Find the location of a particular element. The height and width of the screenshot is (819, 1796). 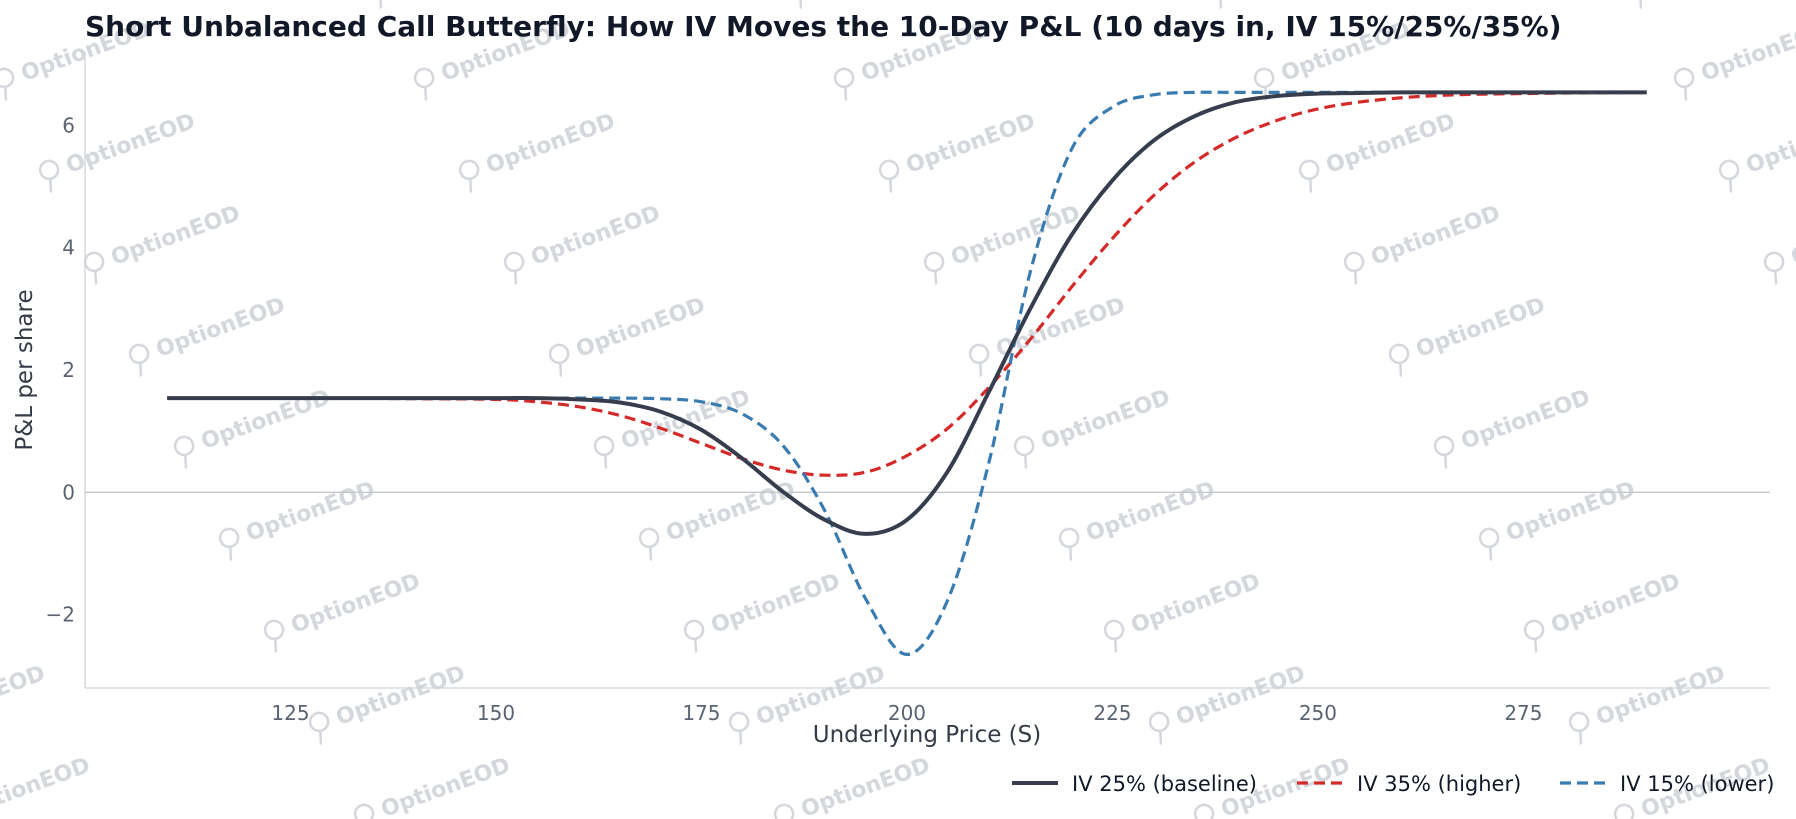

legend-item: IV 35% (higher) is located at coordinates (1409, 784).